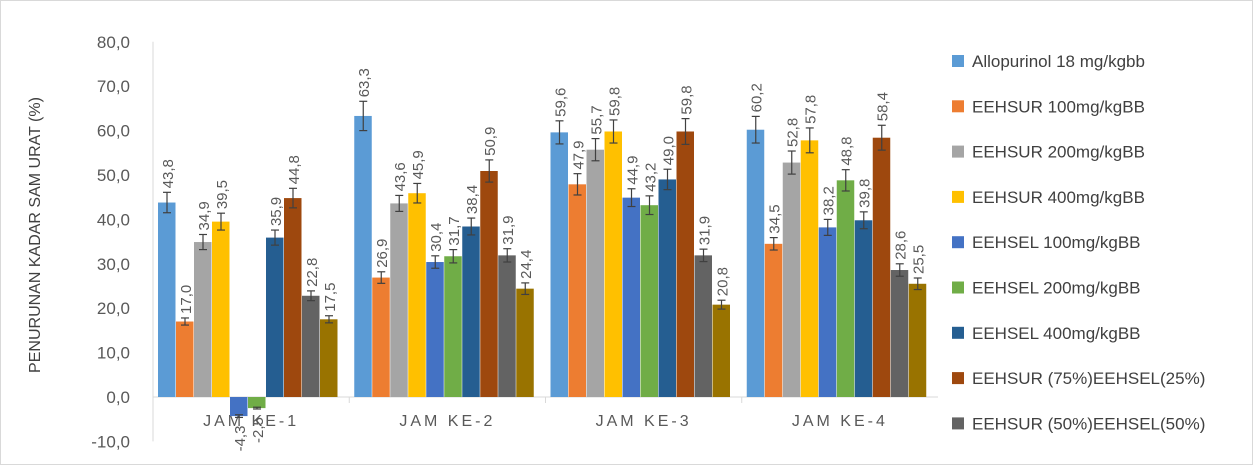 This screenshot has width=1253, height=470. Describe the element at coordinates (113, 308) in the screenshot. I see `y-tick-label: 20,0` at that location.